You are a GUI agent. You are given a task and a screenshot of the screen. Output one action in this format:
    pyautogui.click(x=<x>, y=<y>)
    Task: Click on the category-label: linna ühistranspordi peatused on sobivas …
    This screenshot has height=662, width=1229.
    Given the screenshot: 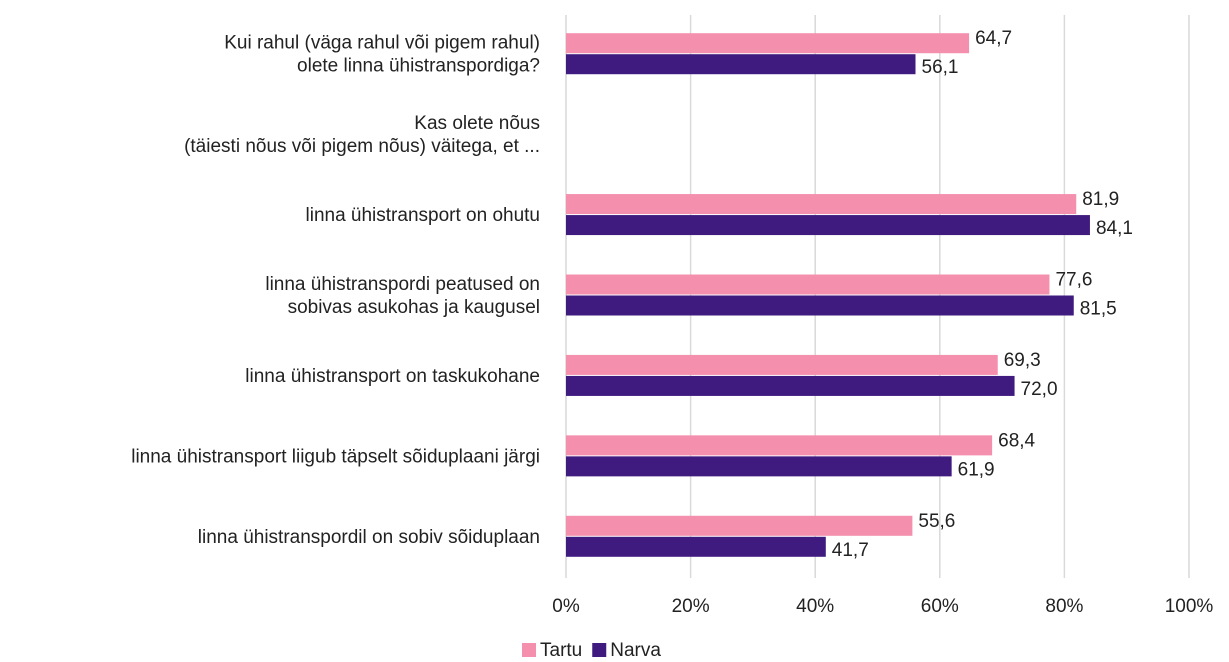 What is the action you would take?
    pyautogui.click(x=402, y=296)
    